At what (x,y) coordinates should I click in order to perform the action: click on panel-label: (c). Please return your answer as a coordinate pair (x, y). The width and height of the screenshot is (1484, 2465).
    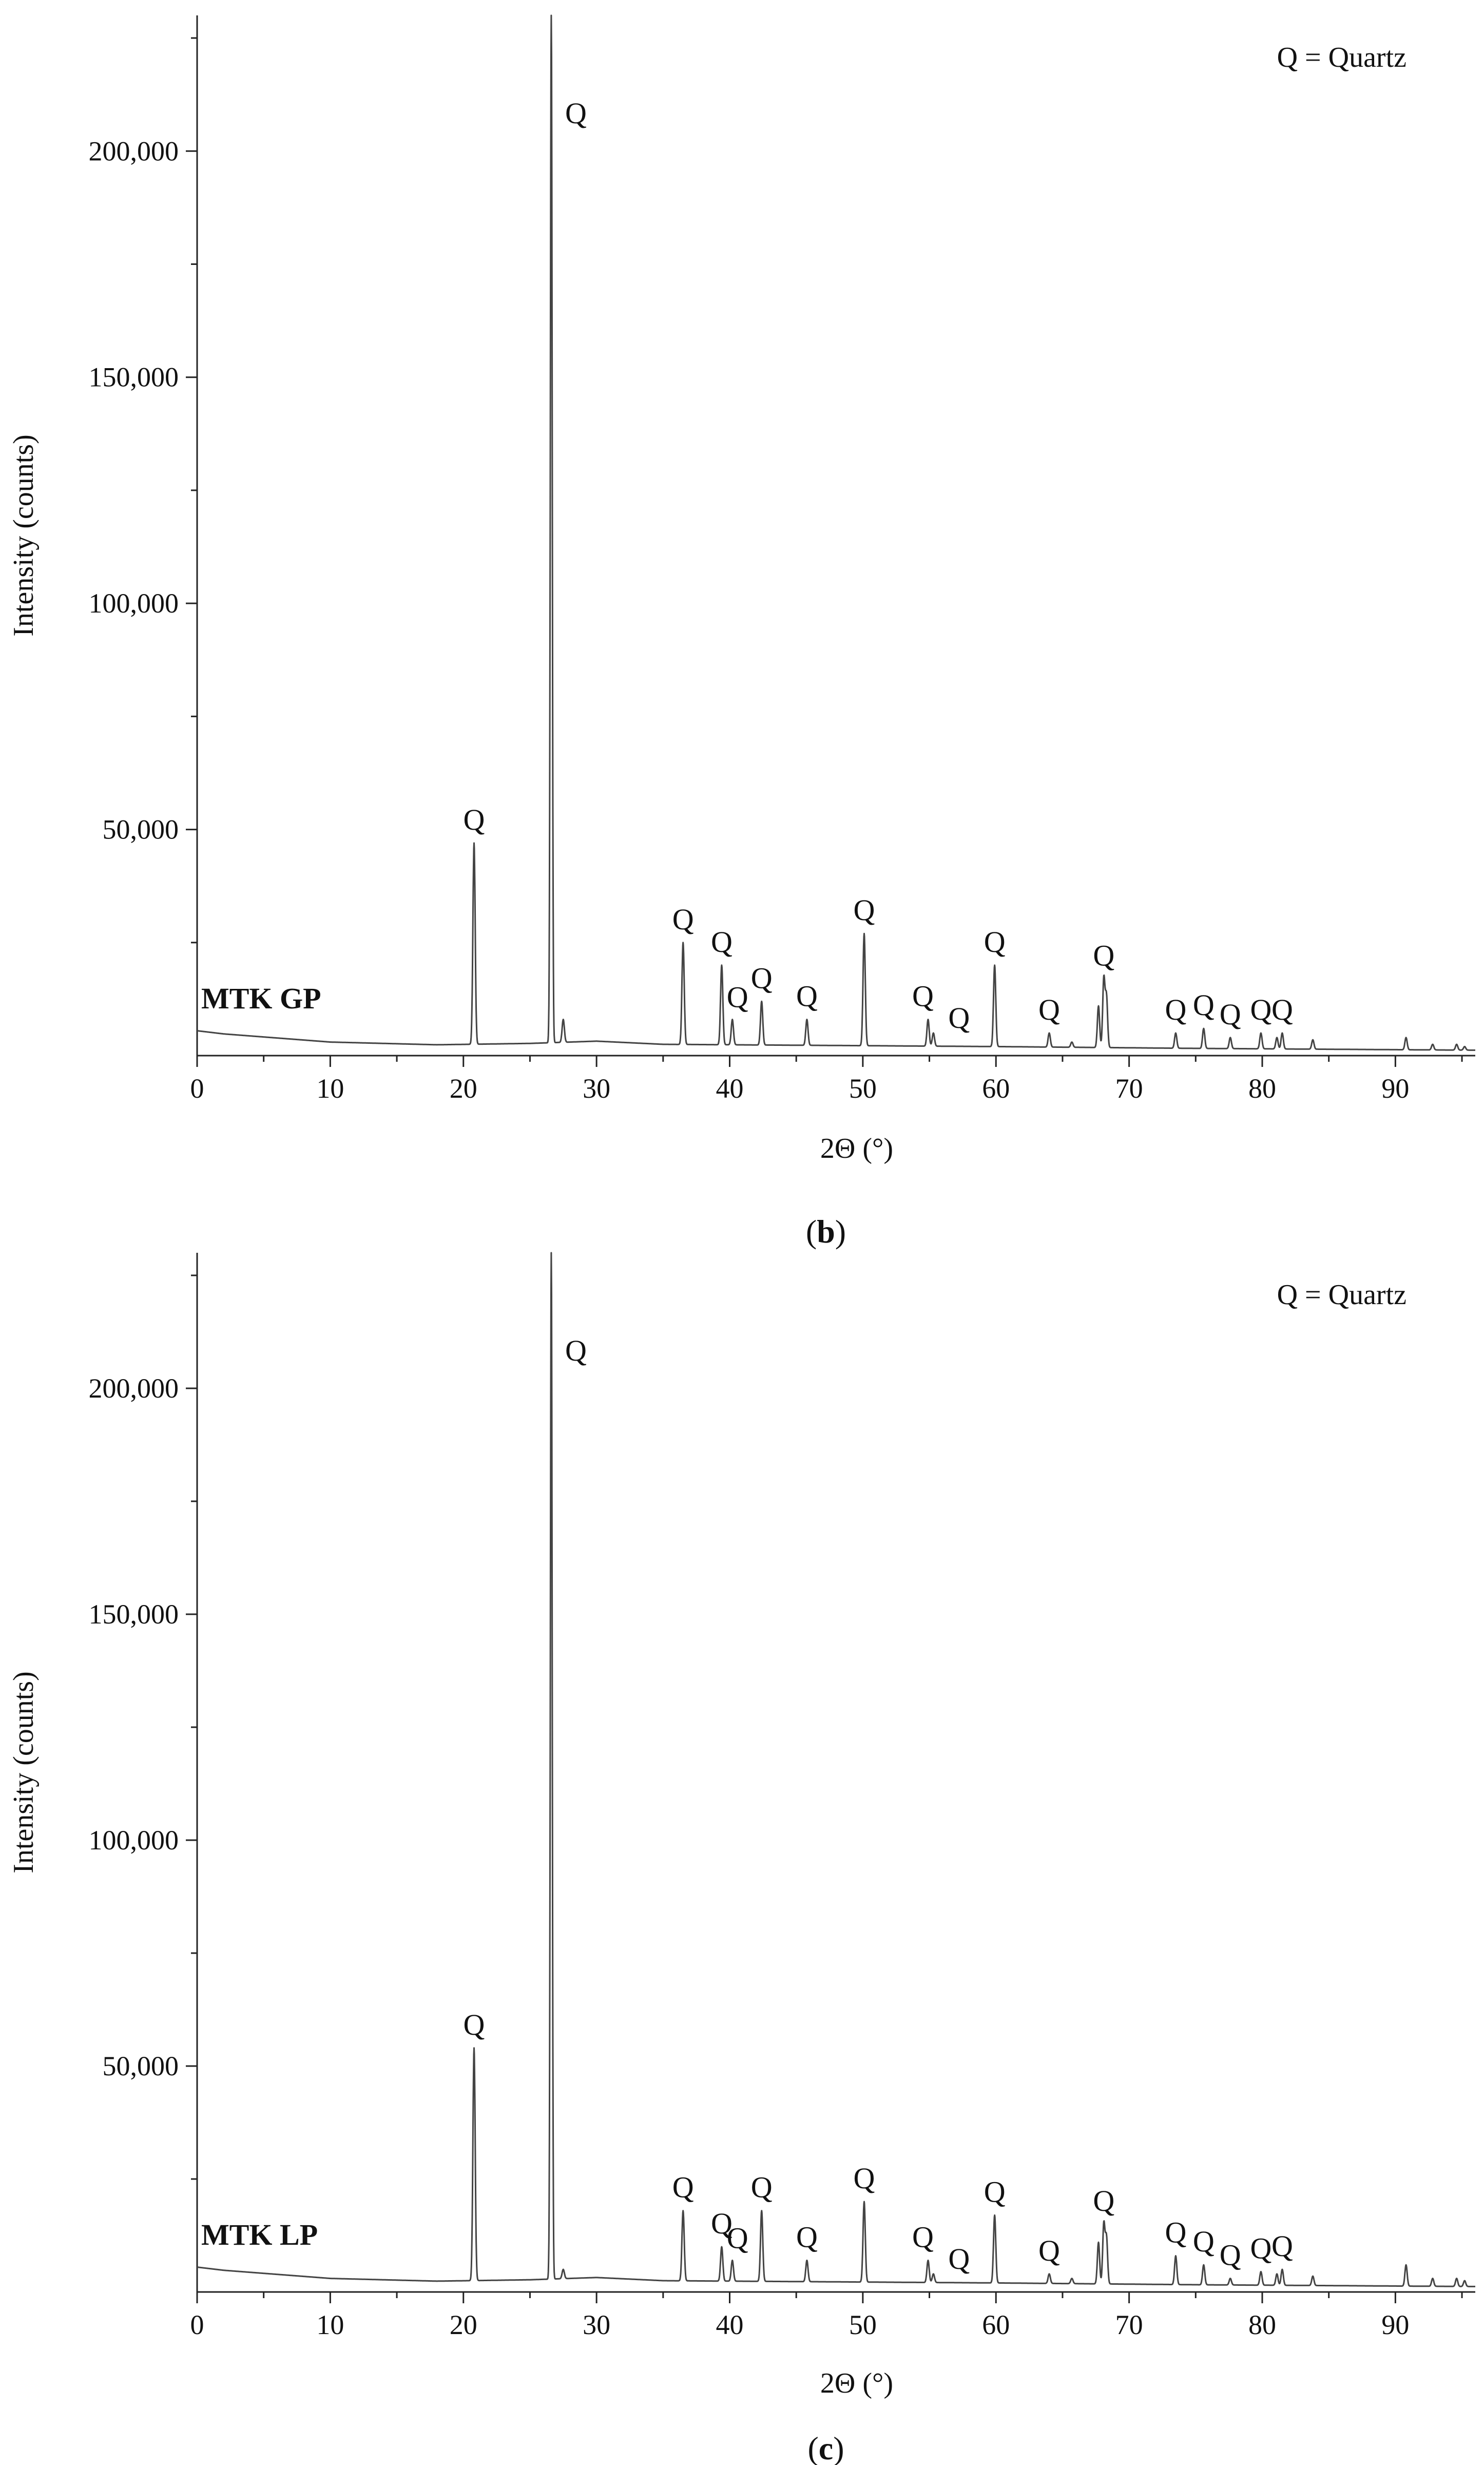
    Looking at the image, I should click on (826, 2447).